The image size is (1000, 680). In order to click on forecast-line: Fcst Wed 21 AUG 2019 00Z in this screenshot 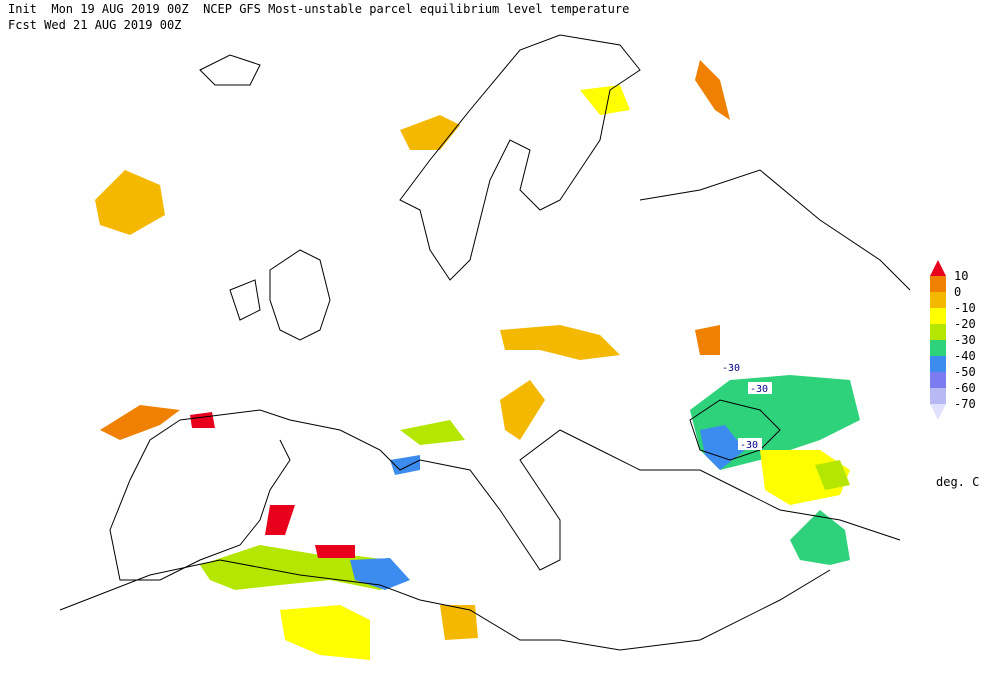, I will do `click(94, 25)`.